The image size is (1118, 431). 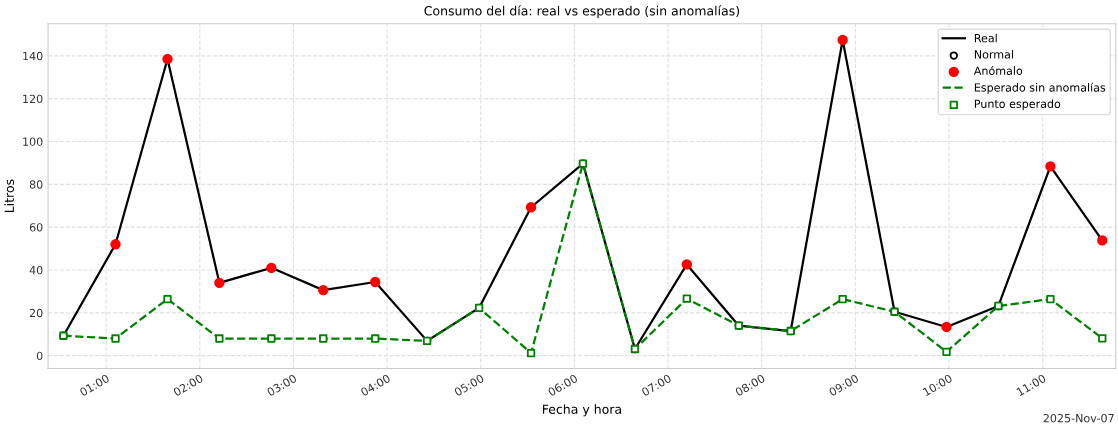 What do you see at coordinates (1040, 88) in the screenshot?
I see `legend-label: Esperado sin anomalías` at bounding box center [1040, 88].